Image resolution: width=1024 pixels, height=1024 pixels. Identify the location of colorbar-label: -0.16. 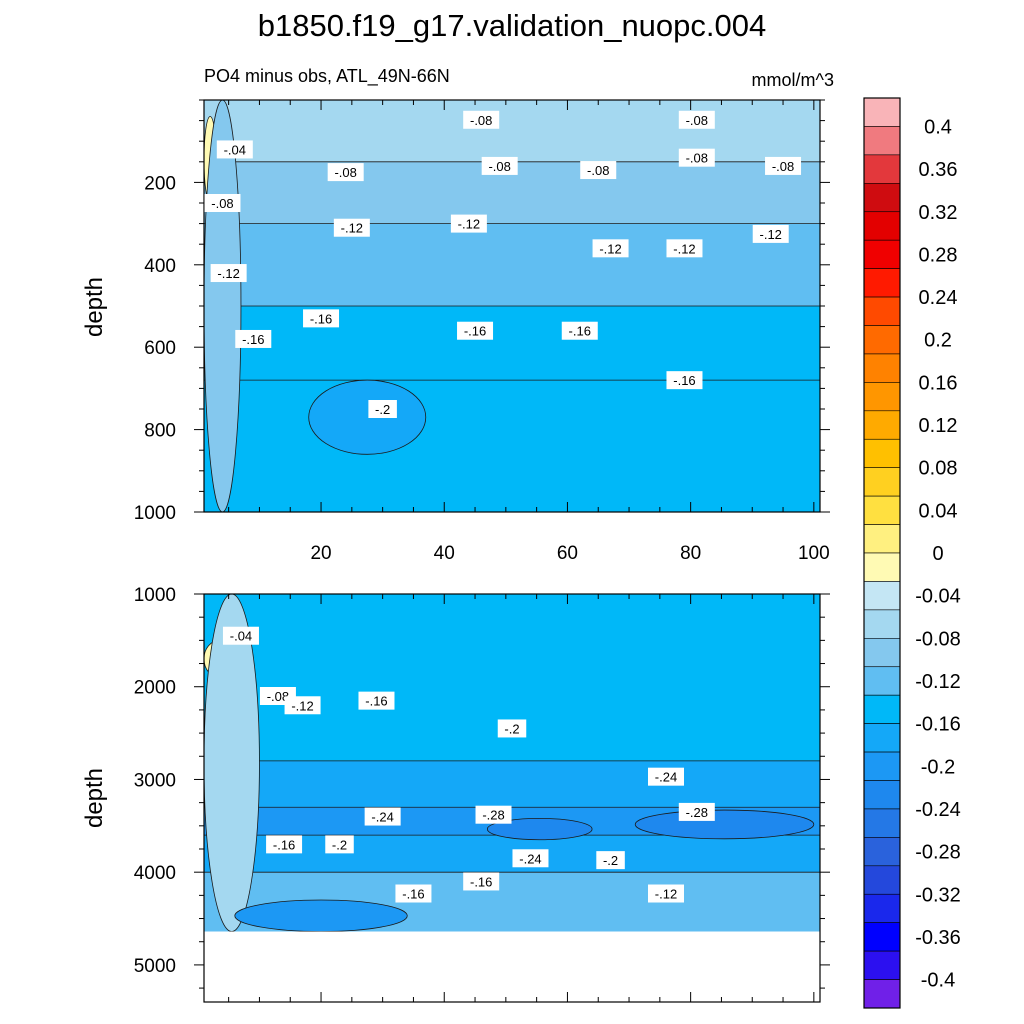
(938, 725).